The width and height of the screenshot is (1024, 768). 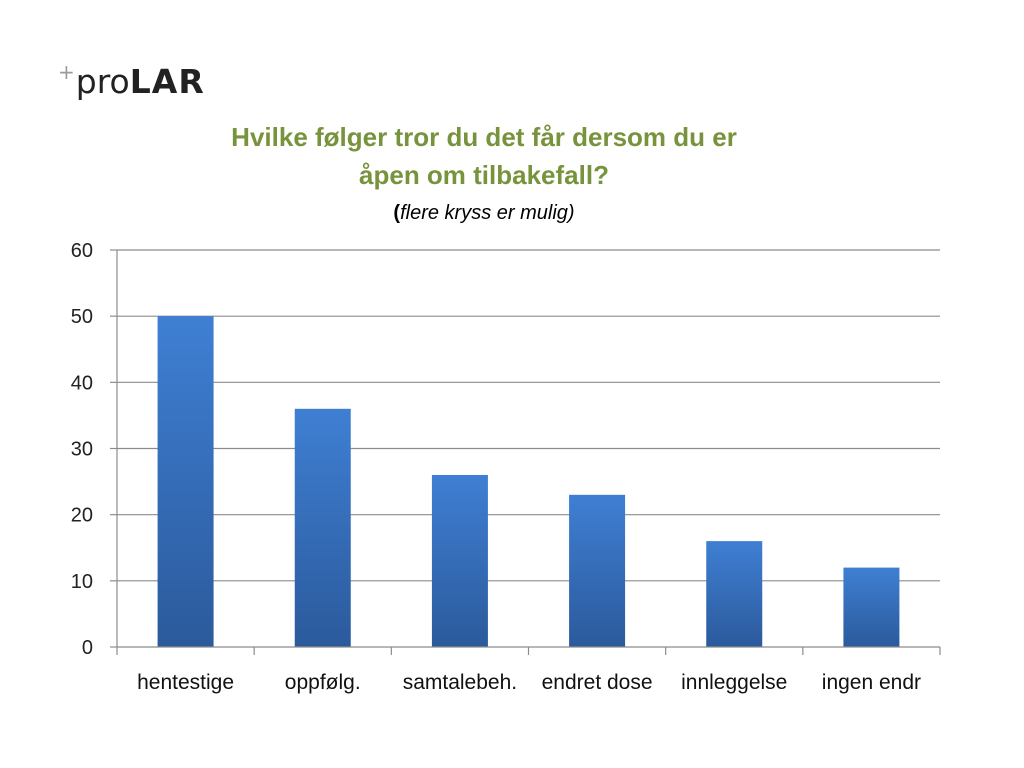 I want to click on y-tick-label-50: 50, so click(x=82, y=317).